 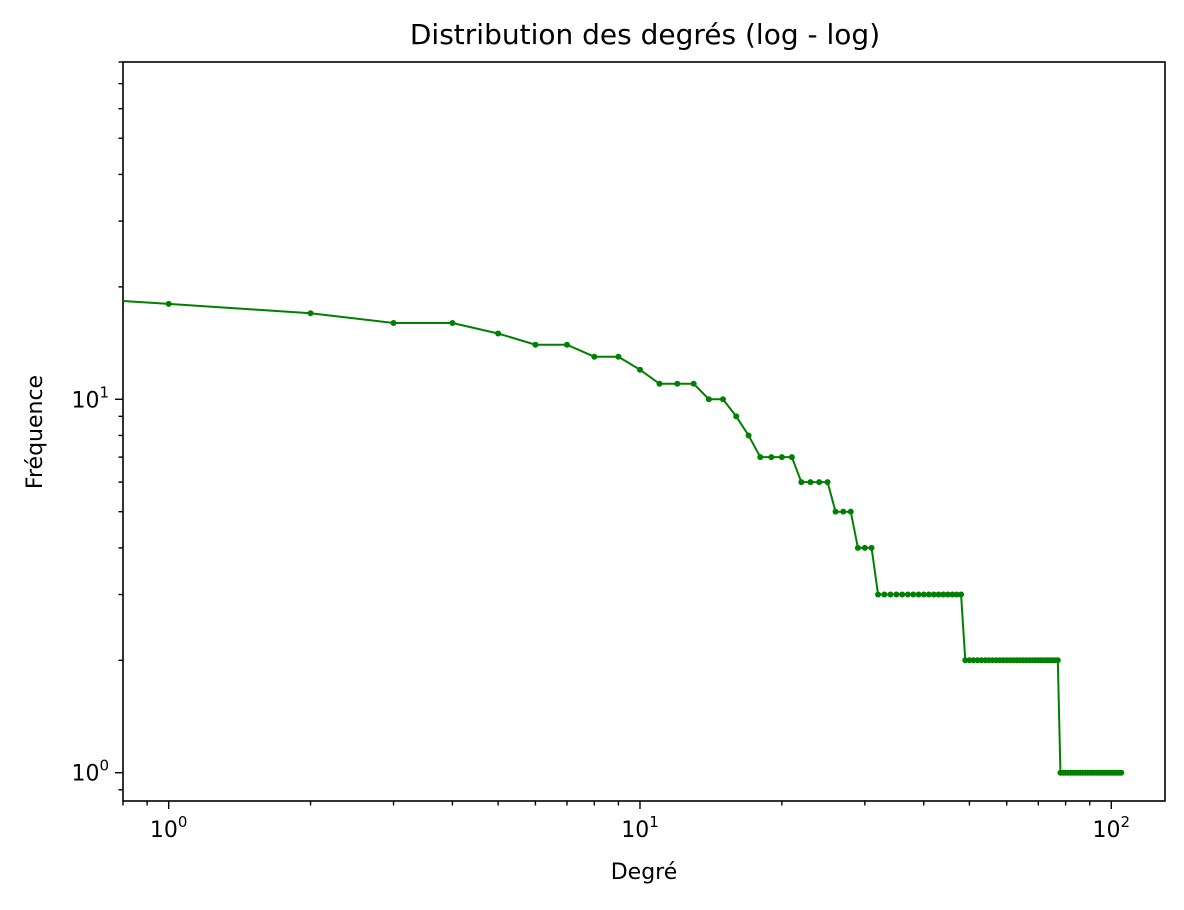 What do you see at coordinates (169, 828) in the screenshot?
I see `x-tick-label: 10⁰` at bounding box center [169, 828].